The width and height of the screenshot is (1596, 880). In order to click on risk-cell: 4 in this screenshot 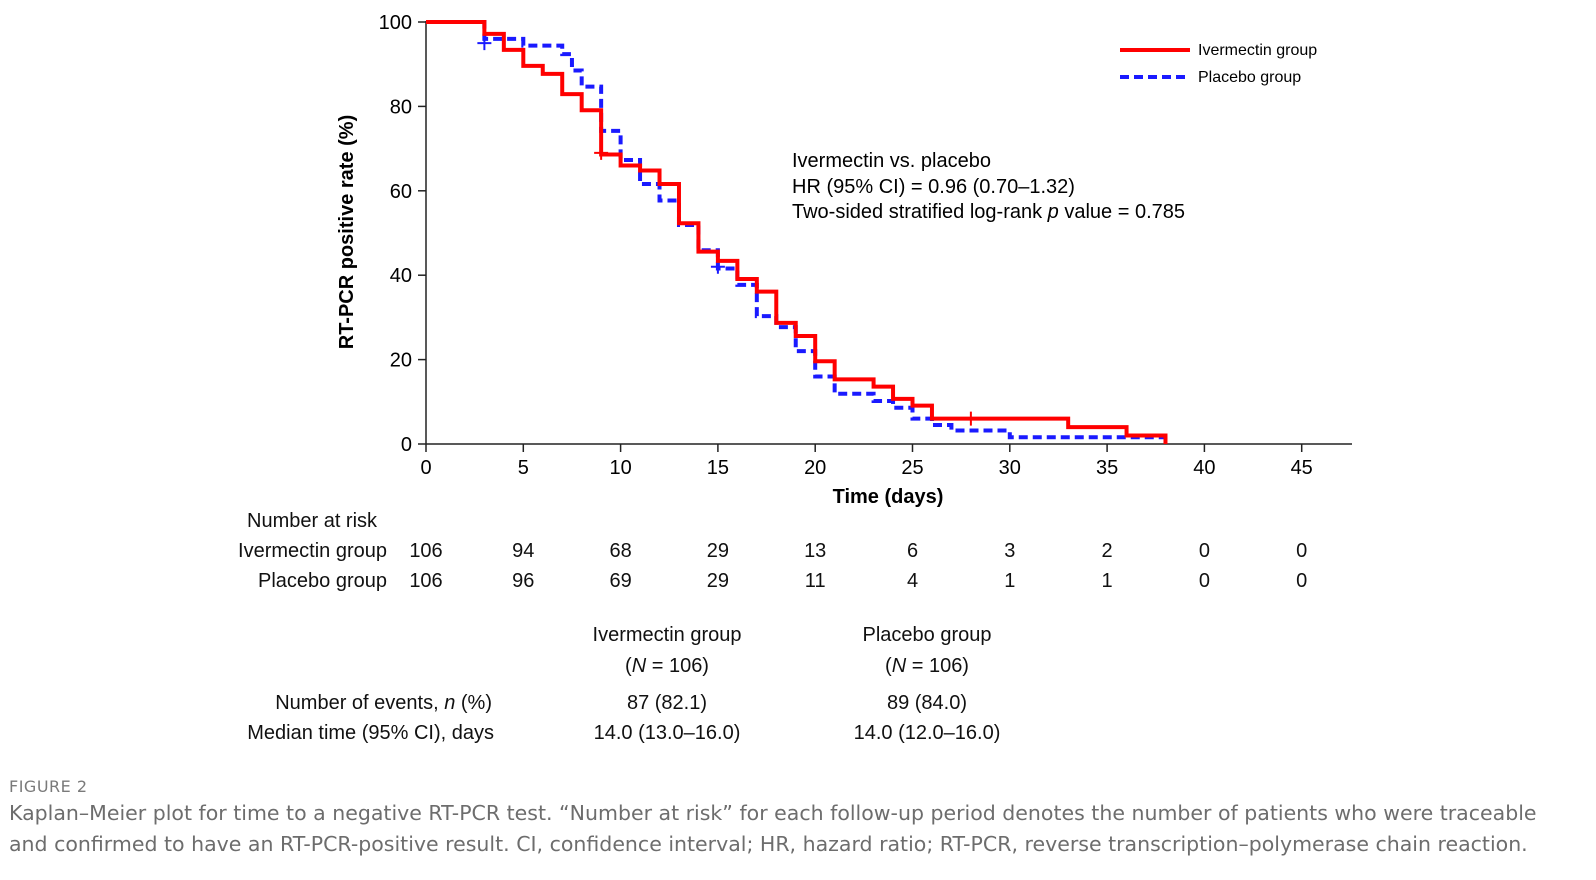, I will do `click(912, 581)`.